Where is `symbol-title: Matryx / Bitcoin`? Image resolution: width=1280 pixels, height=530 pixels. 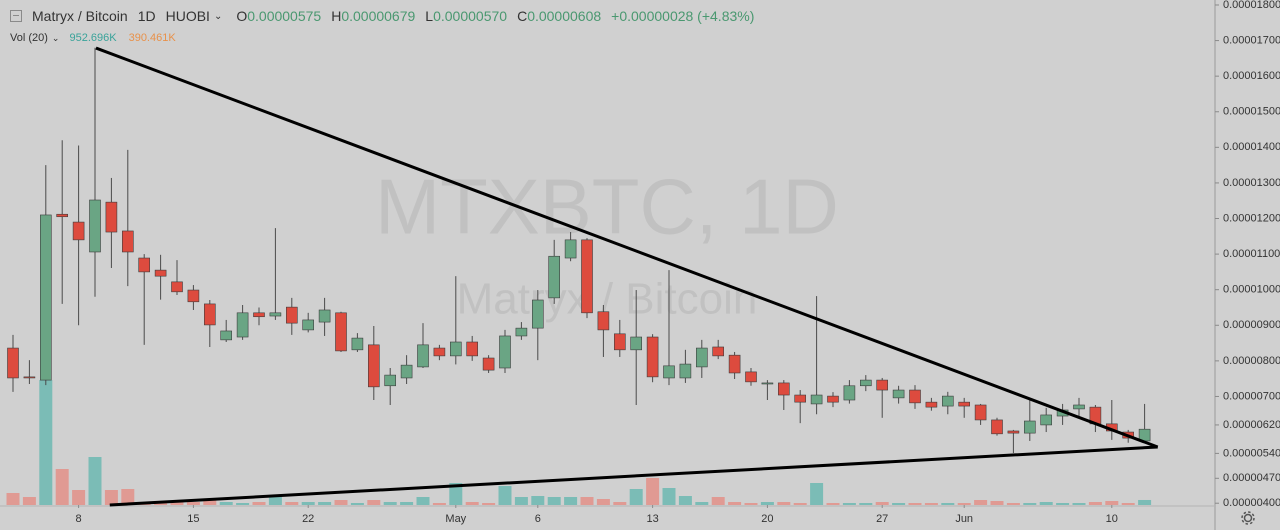 symbol-title: Matryx / Bitcoin is located at coordinates (80, 16).